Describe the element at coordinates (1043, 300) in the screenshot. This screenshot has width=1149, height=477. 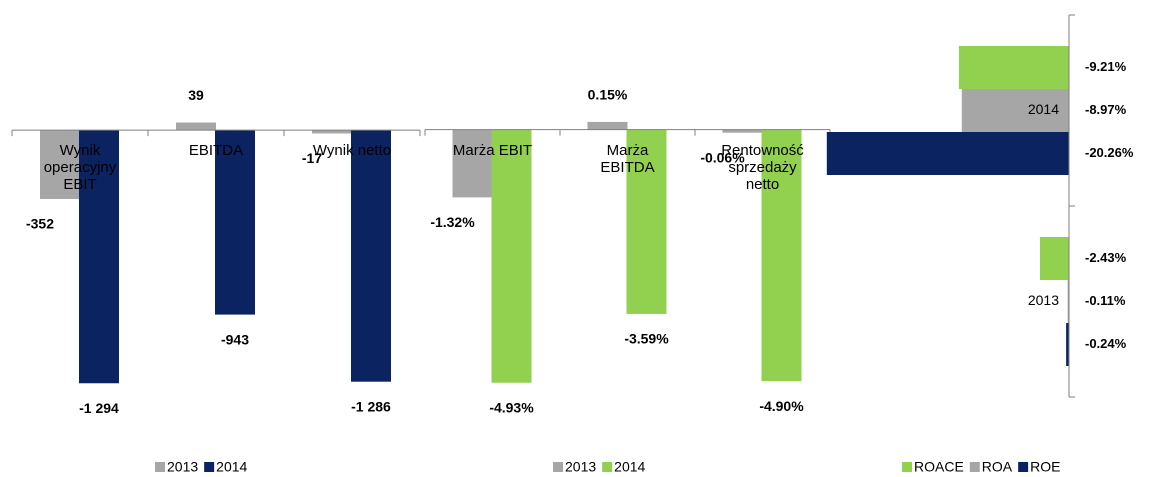
I see `category-label: 2013` at that location.